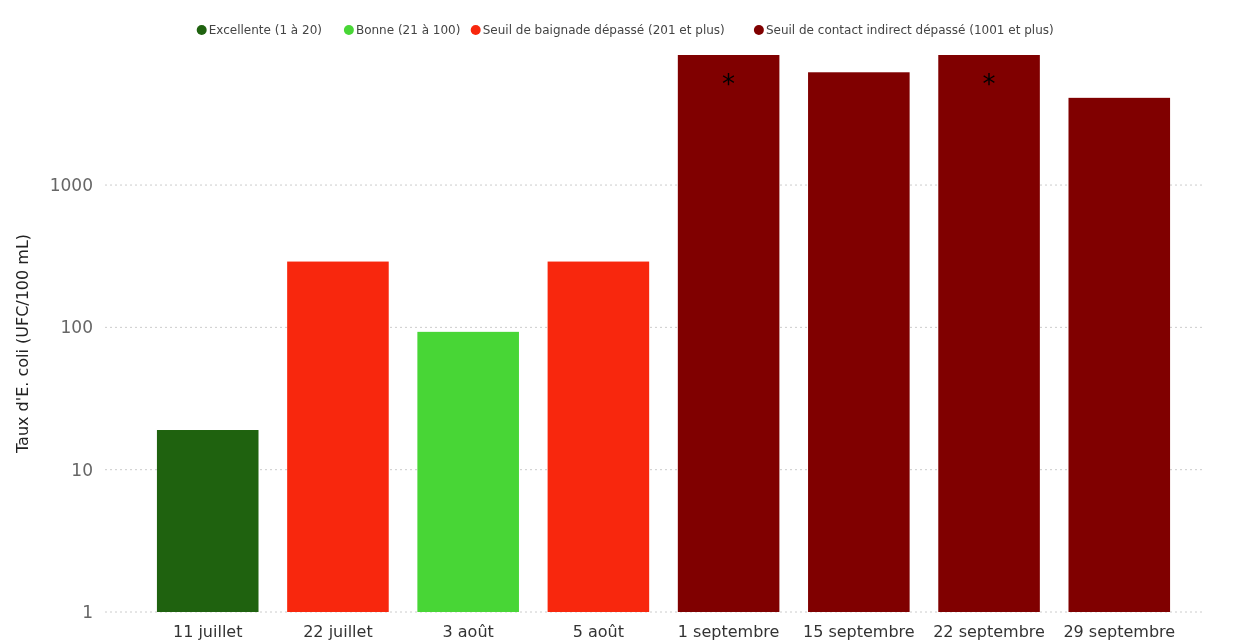  What do you see at coordinates (71, 185) in the screenshot?
I see `y-tick-label: 1000` at bounding box center [71, 185].